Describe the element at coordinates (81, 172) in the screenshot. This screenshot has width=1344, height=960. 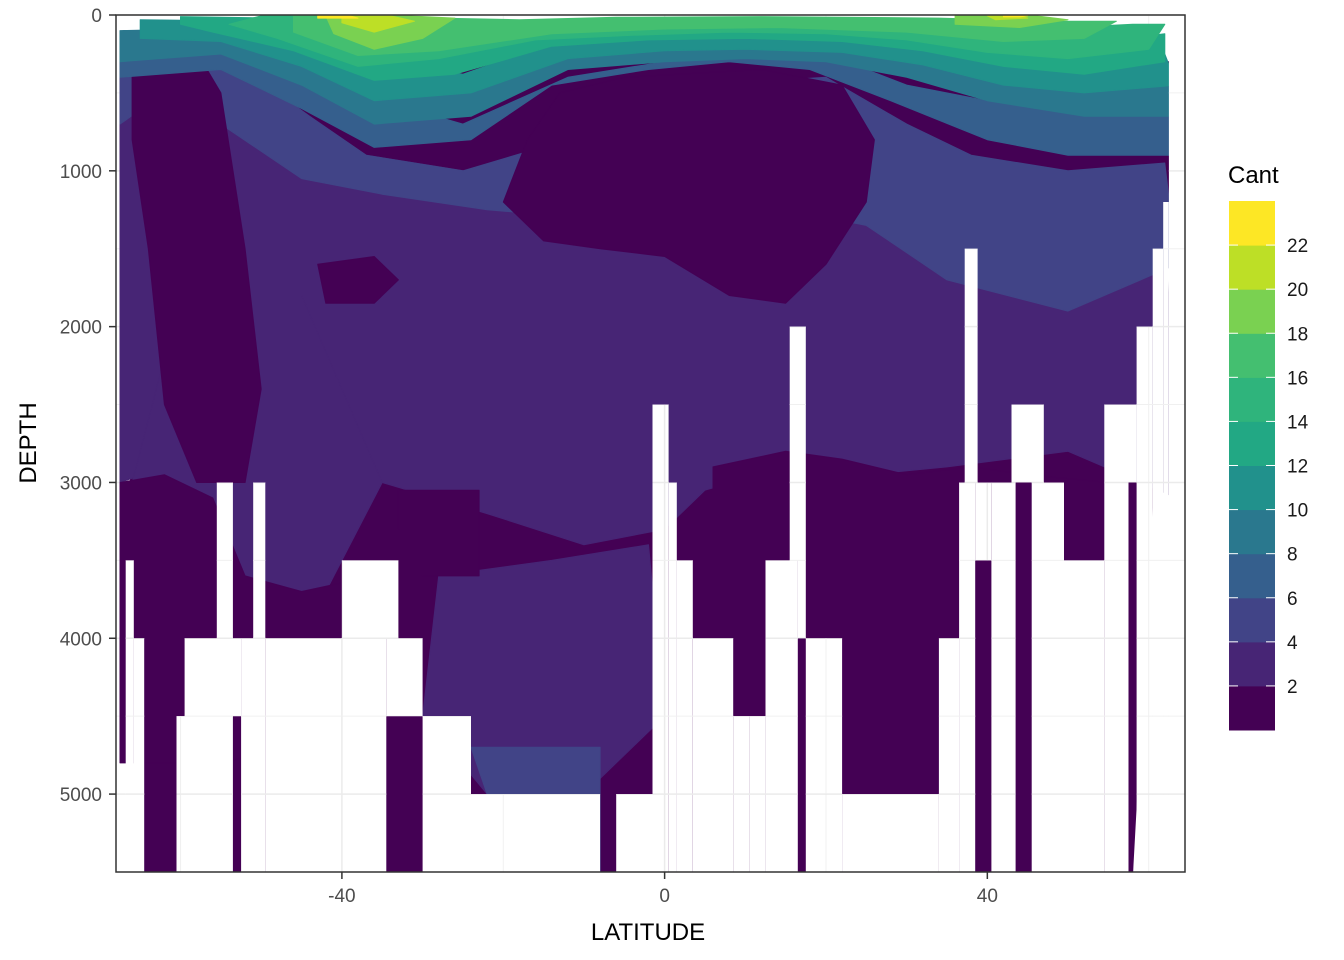
I see `y-tick-label: 1000` at that location.